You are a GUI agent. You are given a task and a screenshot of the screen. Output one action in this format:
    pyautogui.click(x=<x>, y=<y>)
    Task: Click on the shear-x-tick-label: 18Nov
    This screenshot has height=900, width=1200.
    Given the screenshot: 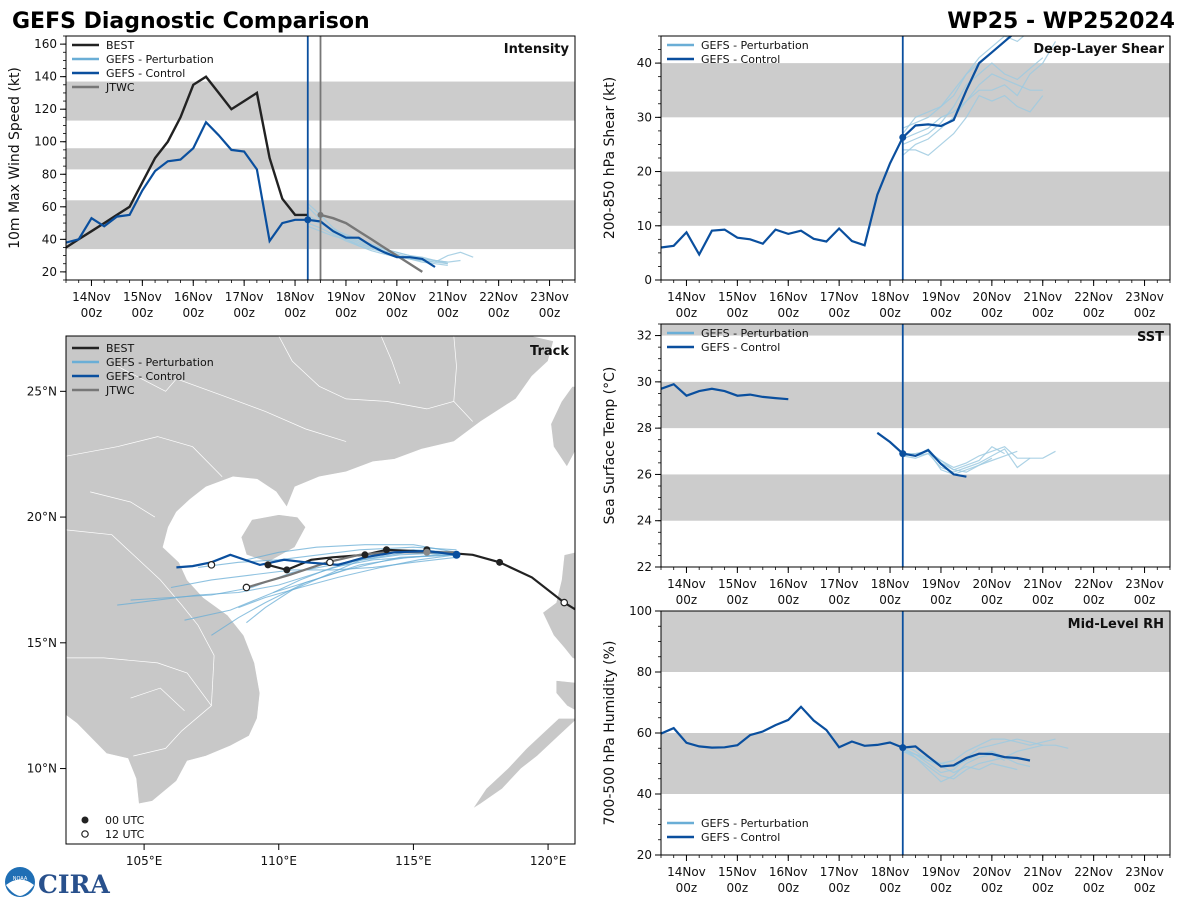 What is the action you would take?
    pyautogui.click(x=890, y=297)
    